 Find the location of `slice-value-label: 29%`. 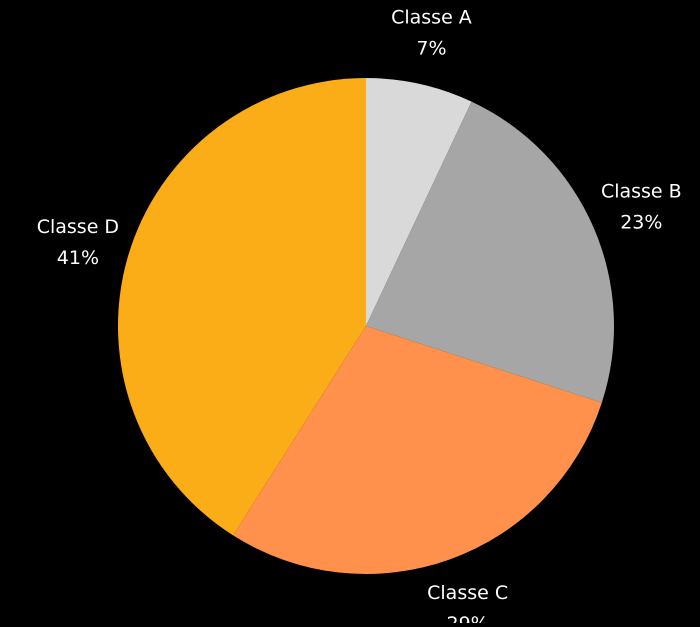

slice-value-label: 29% is located at coordinates (468, 618).